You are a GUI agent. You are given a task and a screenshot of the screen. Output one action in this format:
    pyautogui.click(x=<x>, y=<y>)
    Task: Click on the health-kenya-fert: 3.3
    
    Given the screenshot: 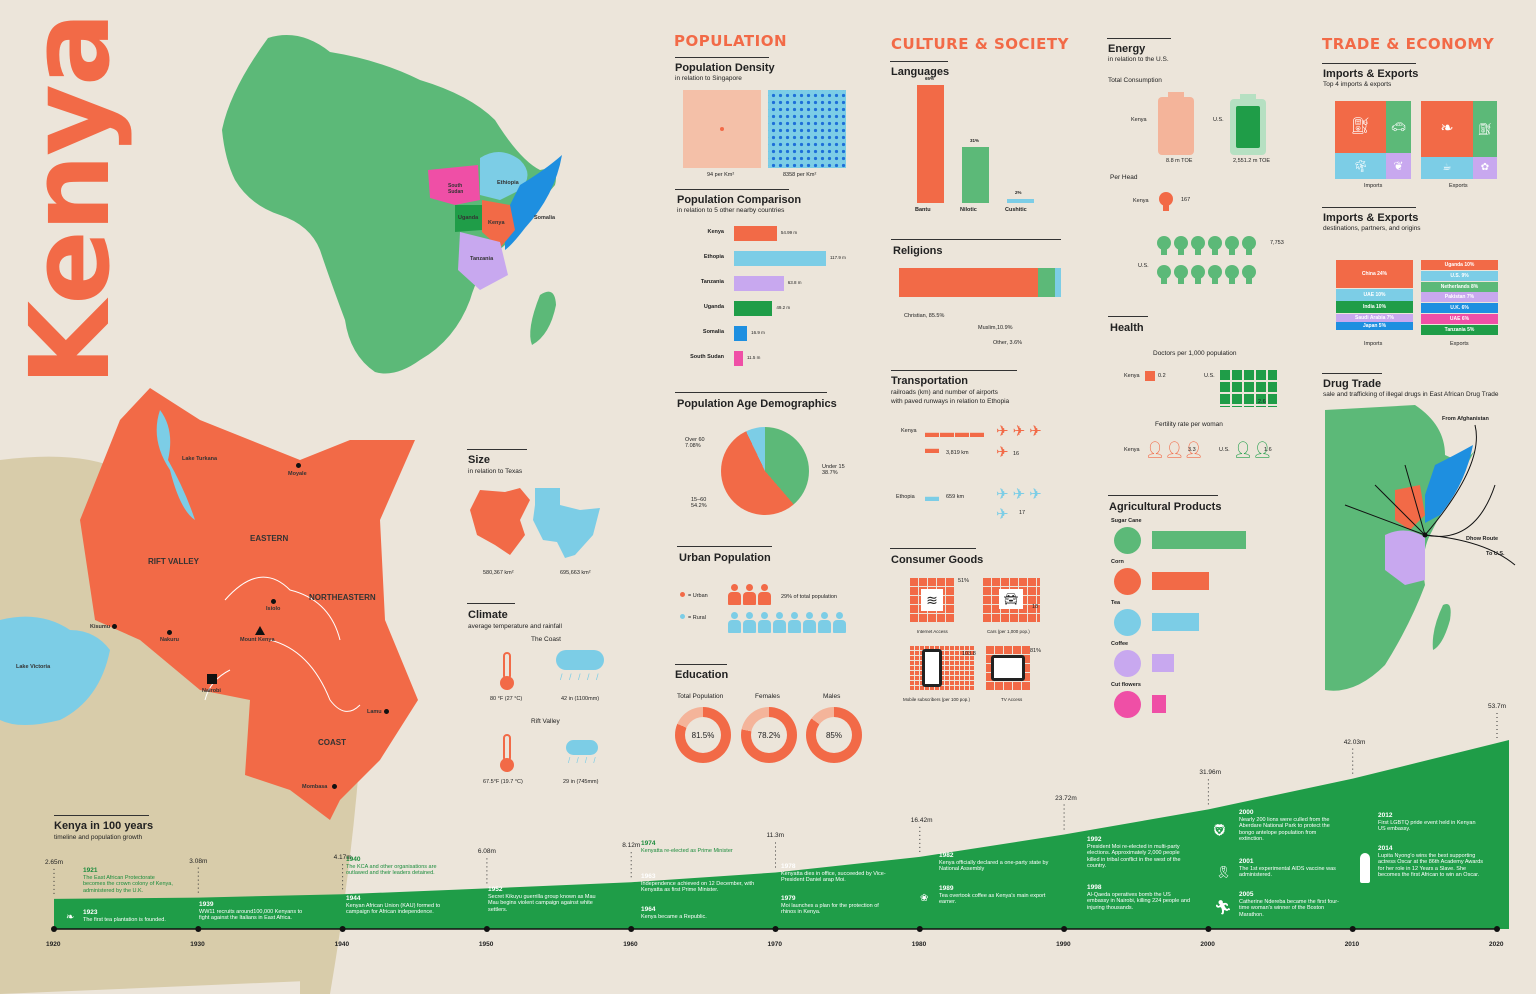 What is the action you would take?
    pyautogui.click(x=1192, y=450)
    